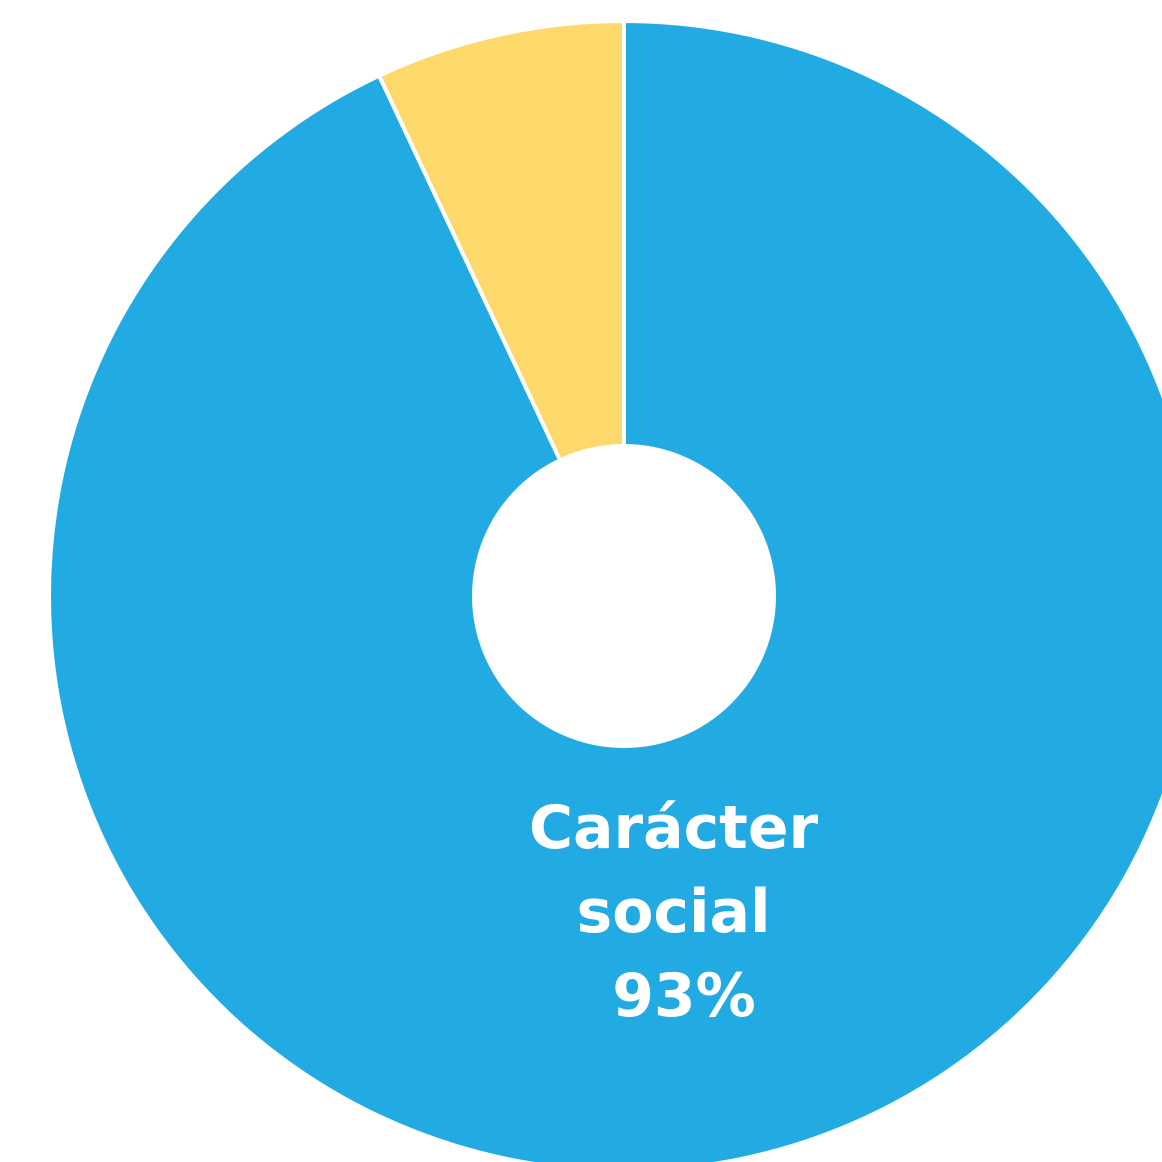  Describe the element at coordinates (674, 828) in the screenshot. I see `slice-label-line-1: Carácter` at that location.